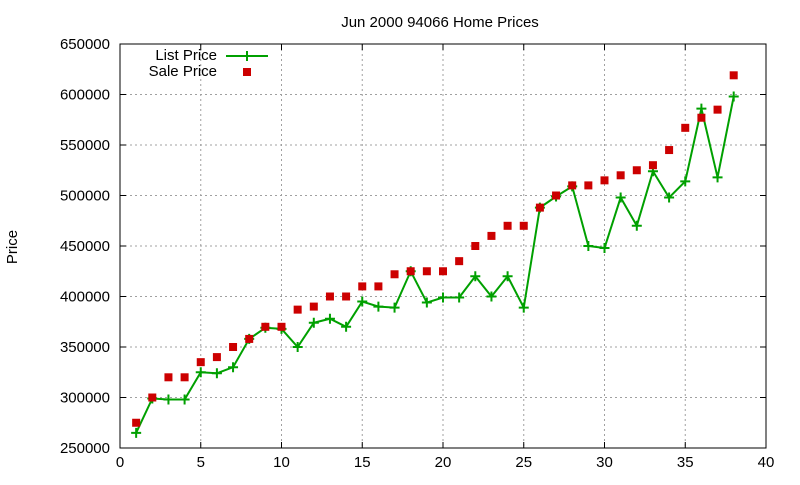 This screenshot has width=800, height=485. I want to click on y-tick-label: 400000, so click(85, 297).